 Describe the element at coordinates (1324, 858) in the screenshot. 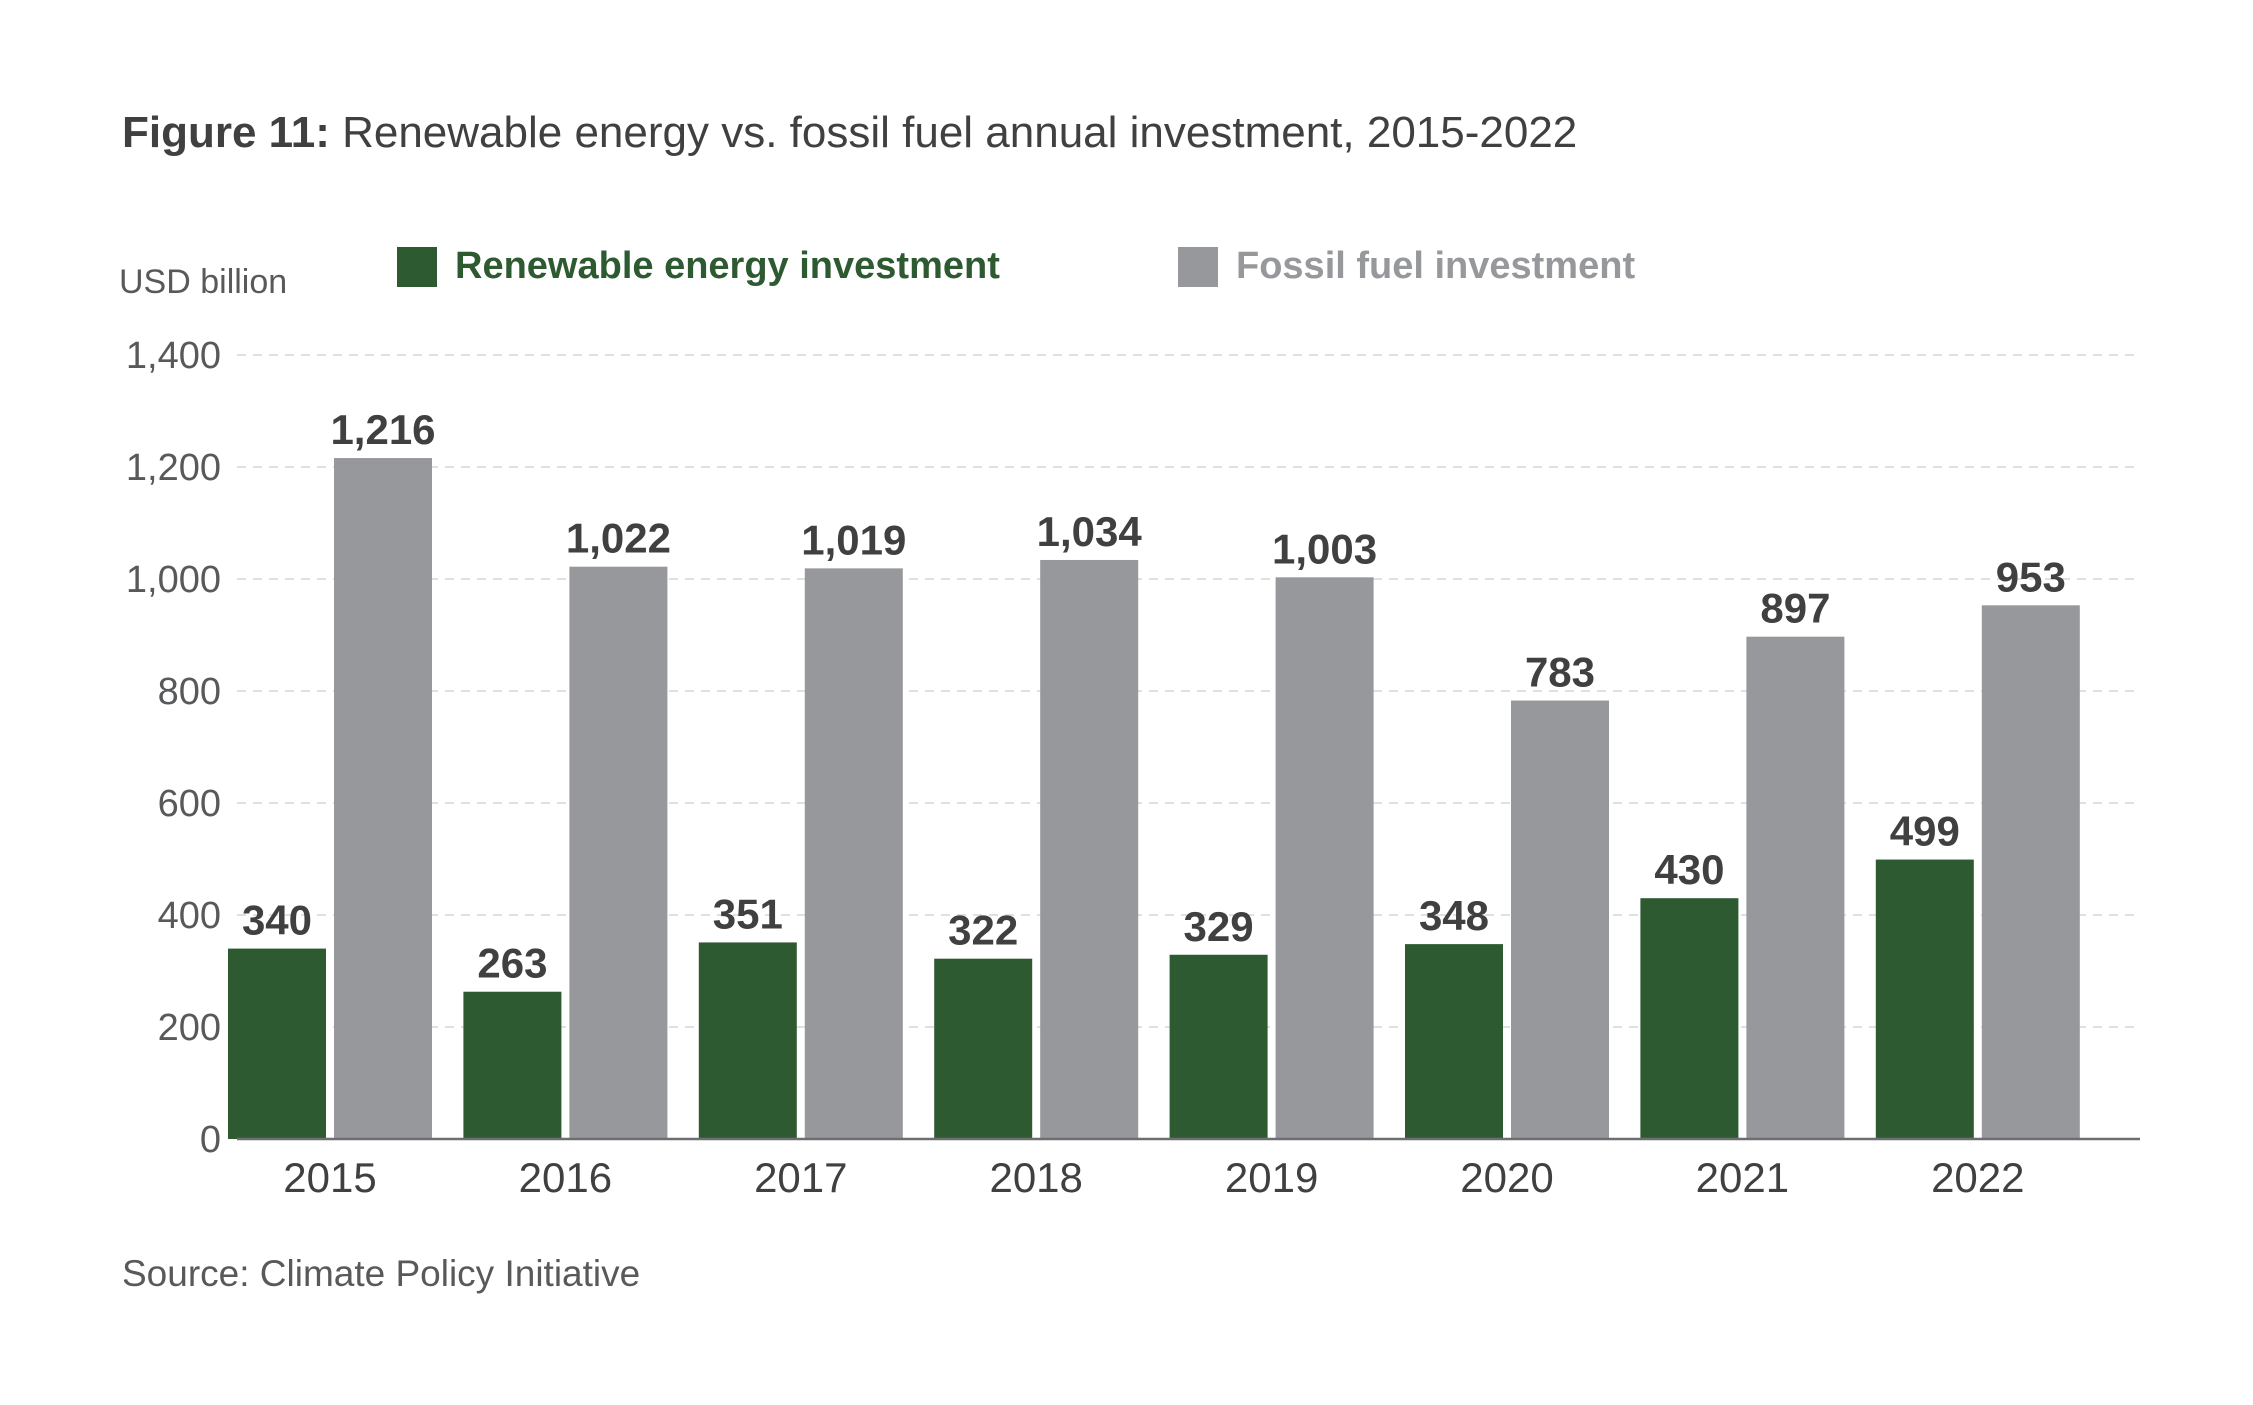

I see `bar-fossil-2019` at that location.